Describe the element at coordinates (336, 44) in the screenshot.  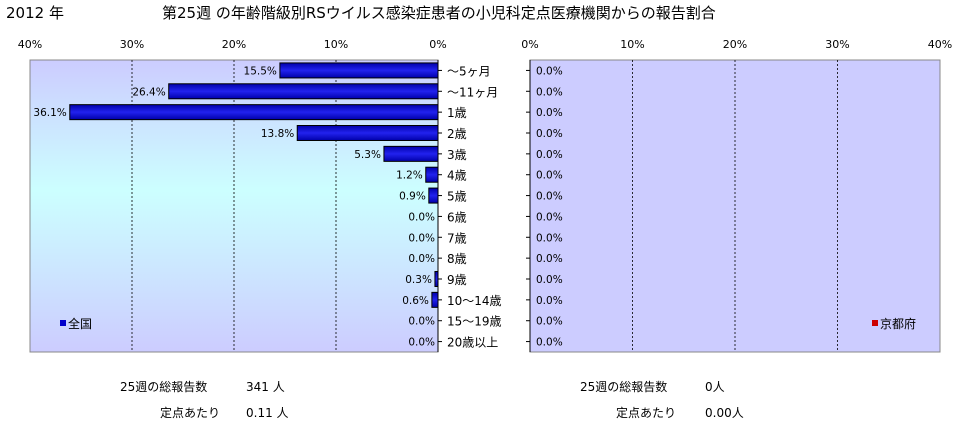
I see `left-tick-label: 10%` at that location.